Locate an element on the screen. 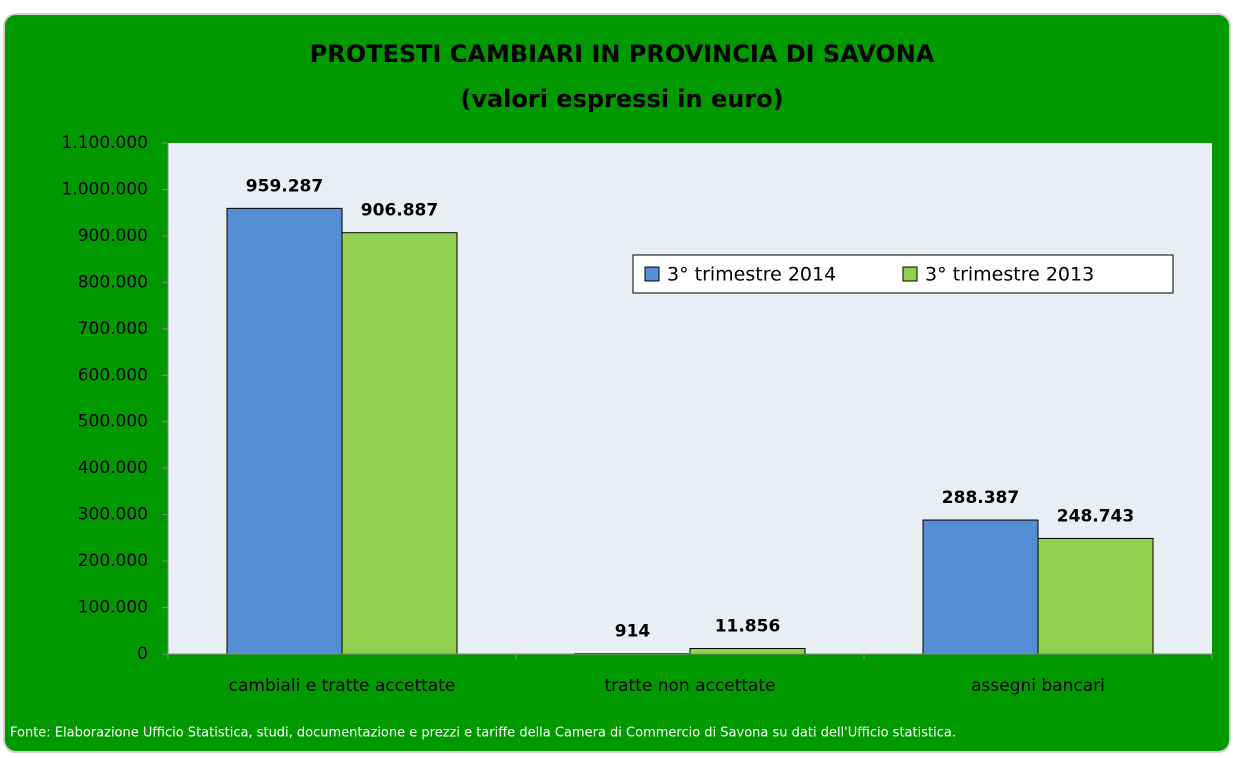  y-tick-label: 100.000 is located at coordinates (113, 608).